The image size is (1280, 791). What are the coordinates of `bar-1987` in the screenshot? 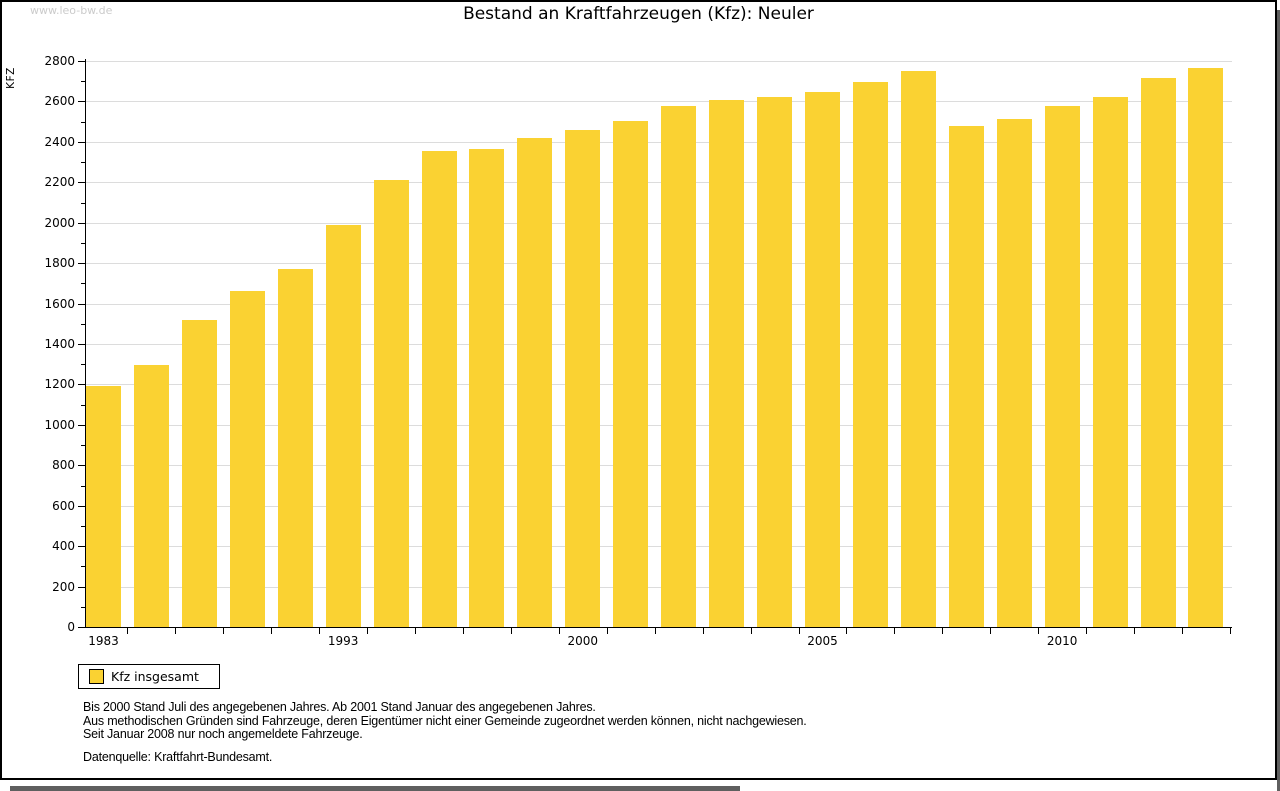 It's located at (199, 473).